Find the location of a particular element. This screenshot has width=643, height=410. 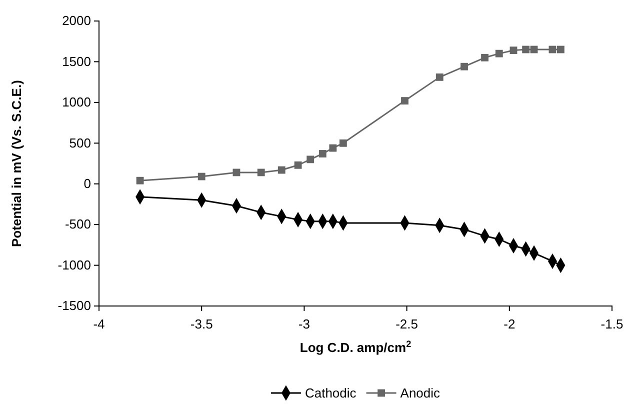

y-tick-label: 1000 is located at coordinates (76, 102).